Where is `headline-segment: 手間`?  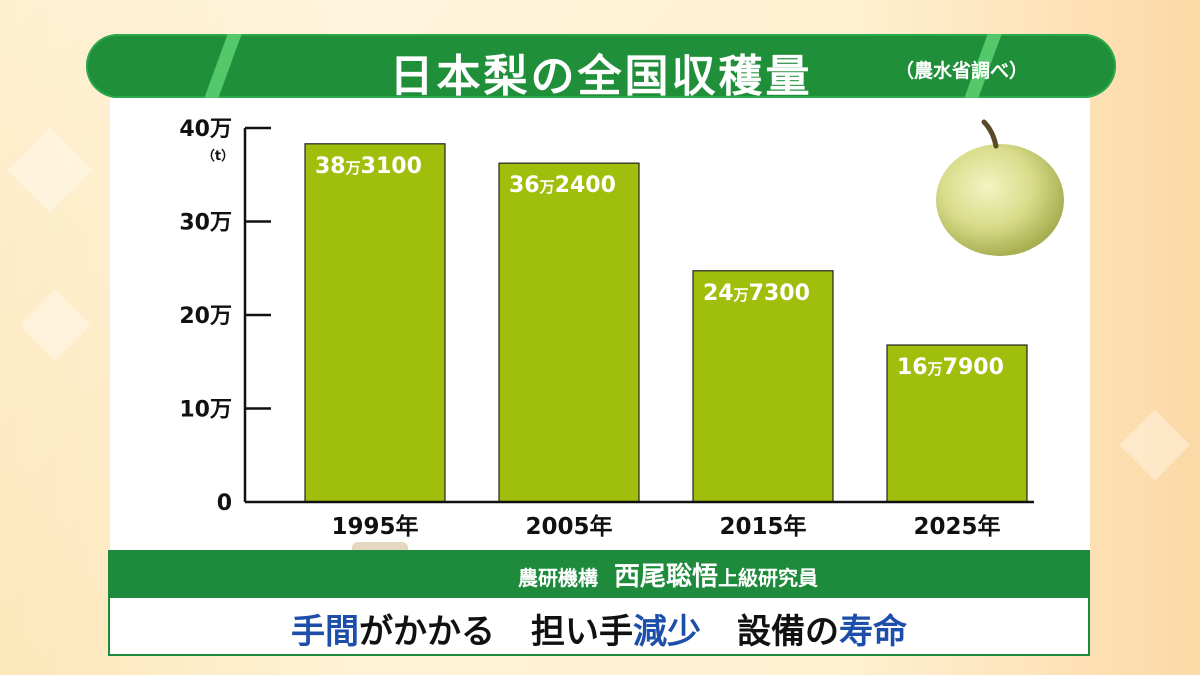 headline-segment: 手間 is located at coordinates (325, 632).